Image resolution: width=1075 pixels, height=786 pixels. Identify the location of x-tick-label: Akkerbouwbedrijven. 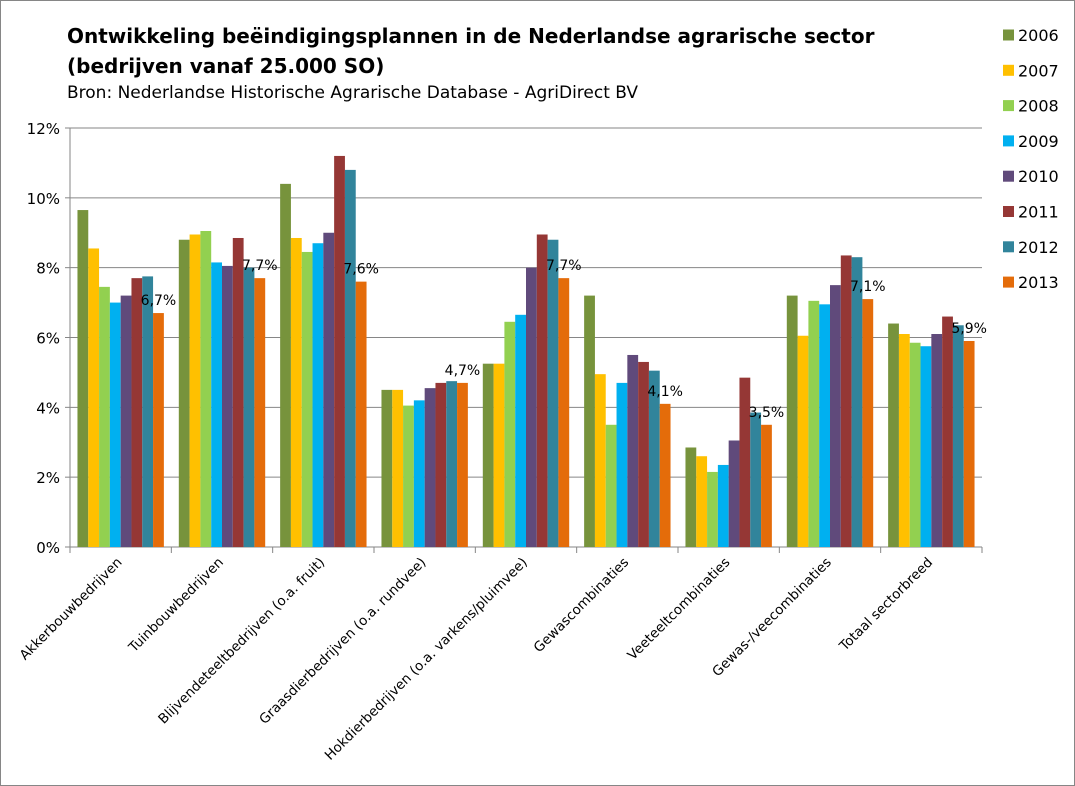
(71, 609).